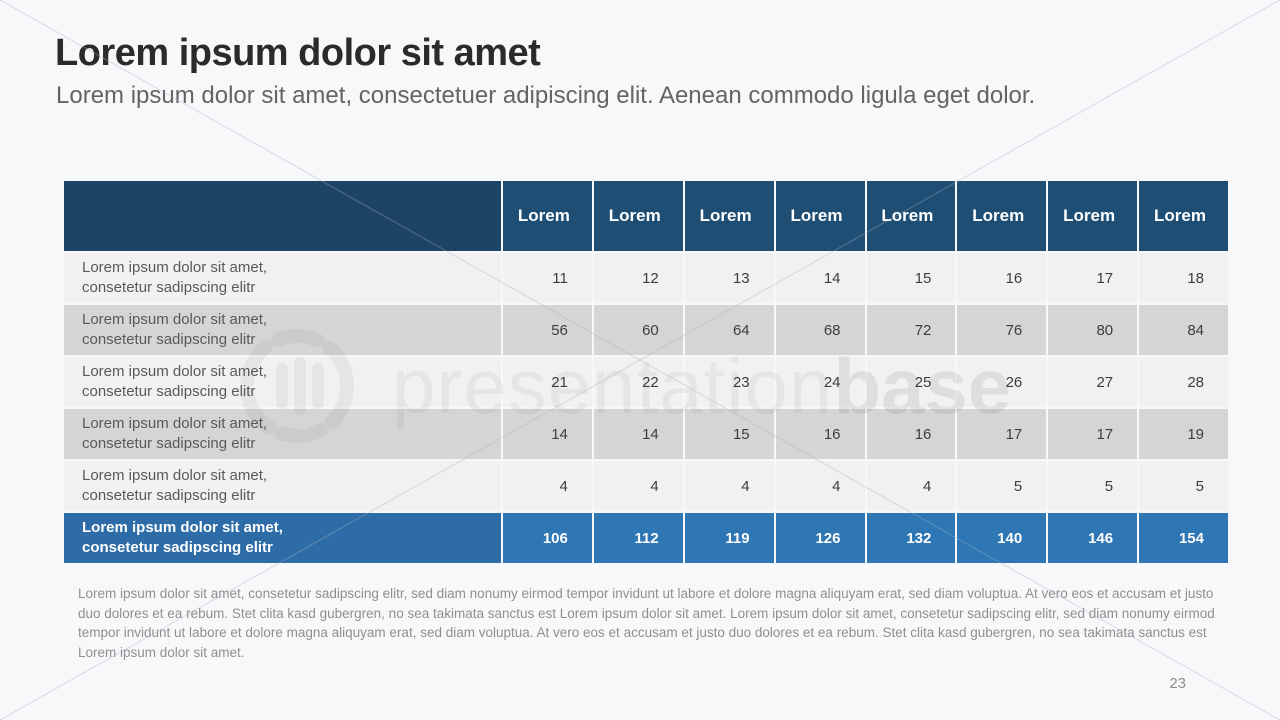  What do you see at coordinates (547, 382) in the screenshot?
I see `table-cell: 21` at bounding box center [547, 382].